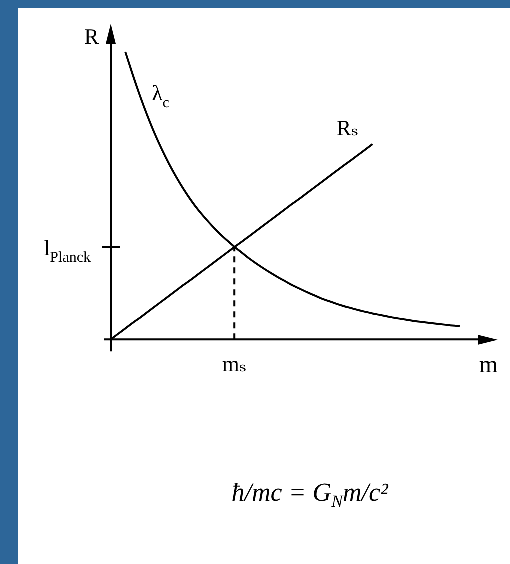  I want to click on x-axis-title: m, so click(488, 365).